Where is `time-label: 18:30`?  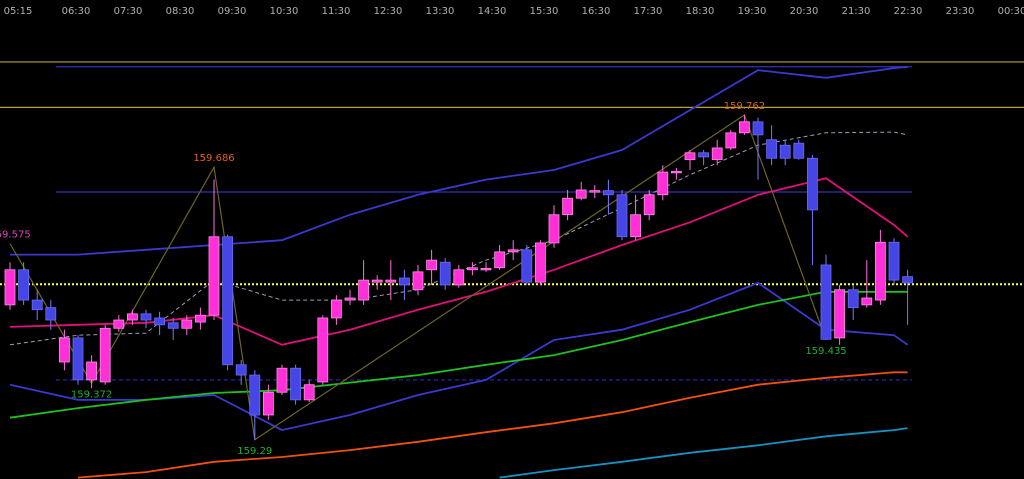
time-label: 18:30 is located at coordinates (700, 11).